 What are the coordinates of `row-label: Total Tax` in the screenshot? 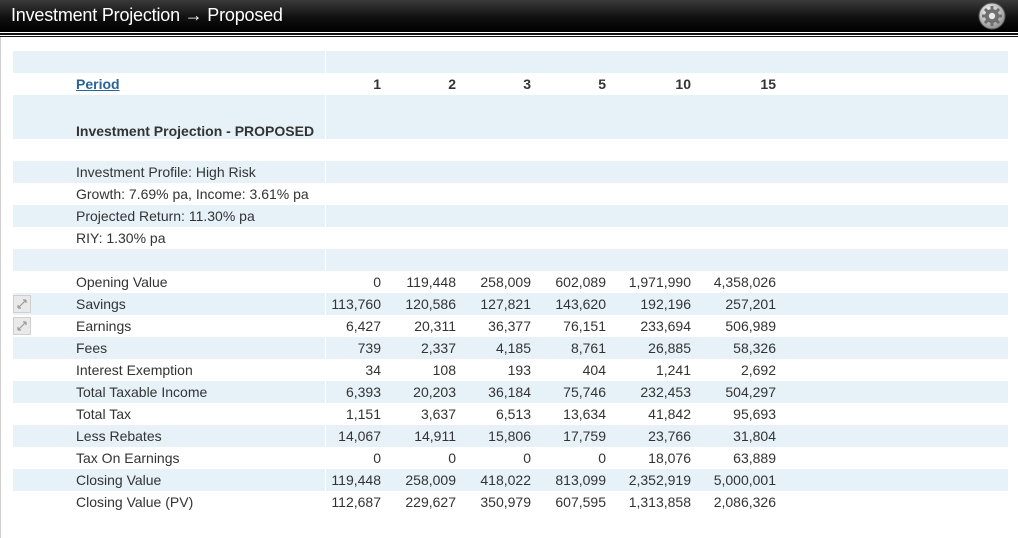 It's located at (103, 414).